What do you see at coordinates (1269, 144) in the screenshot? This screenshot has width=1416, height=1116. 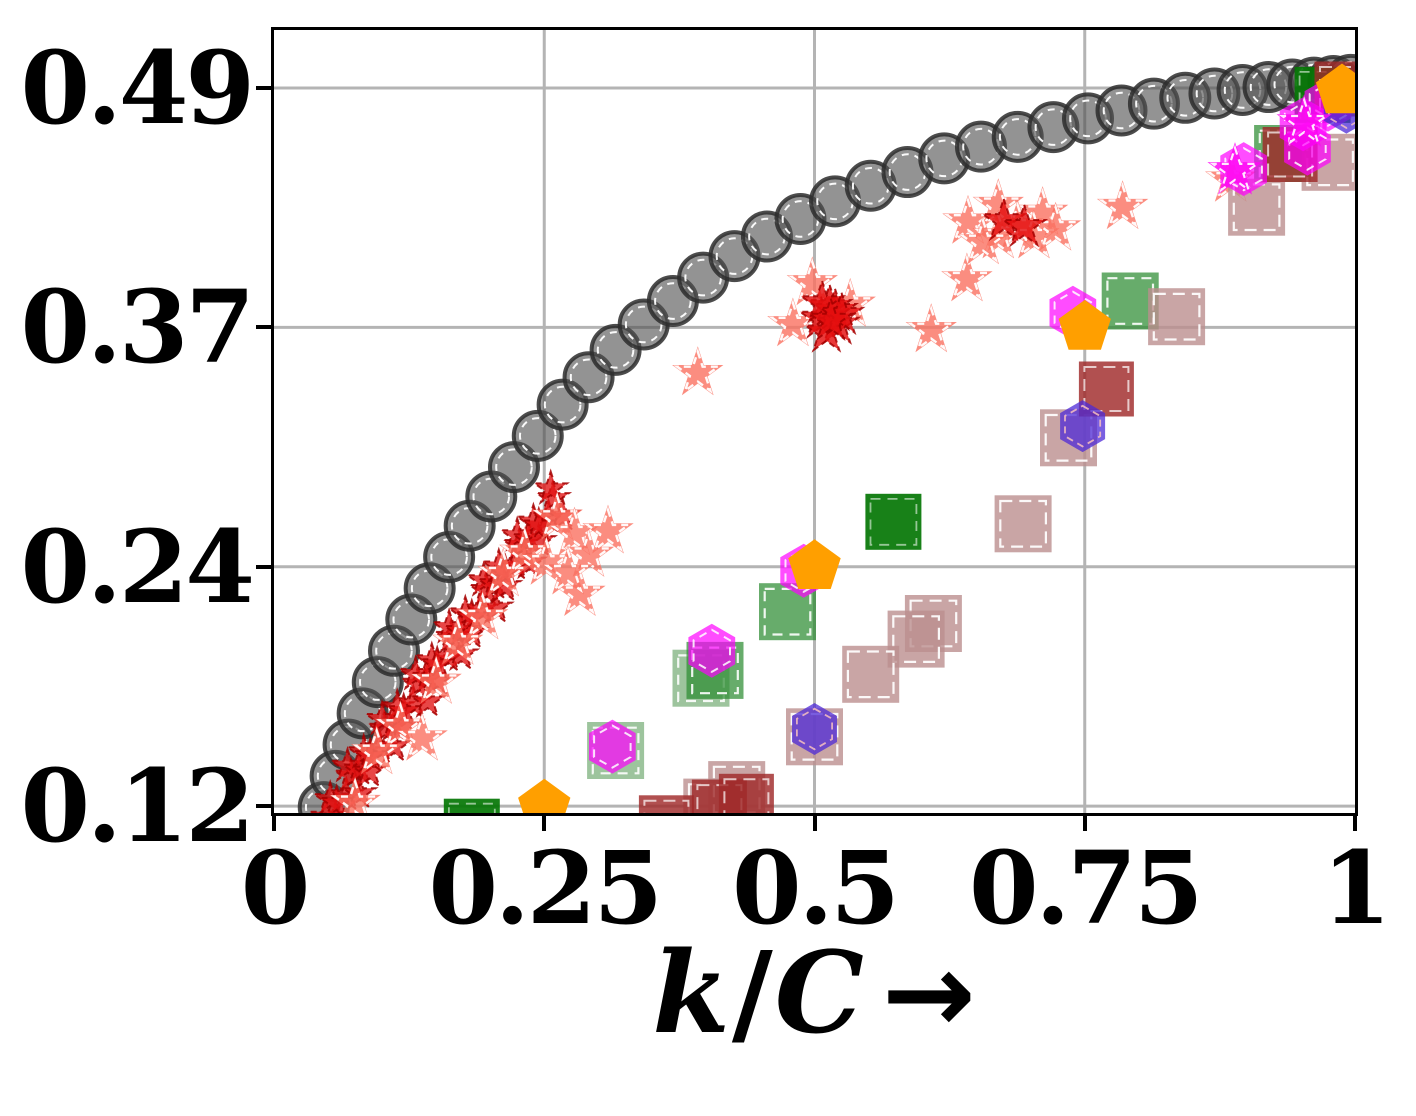 I see `series-magenta-stars` at bounding box center [1269, 144].